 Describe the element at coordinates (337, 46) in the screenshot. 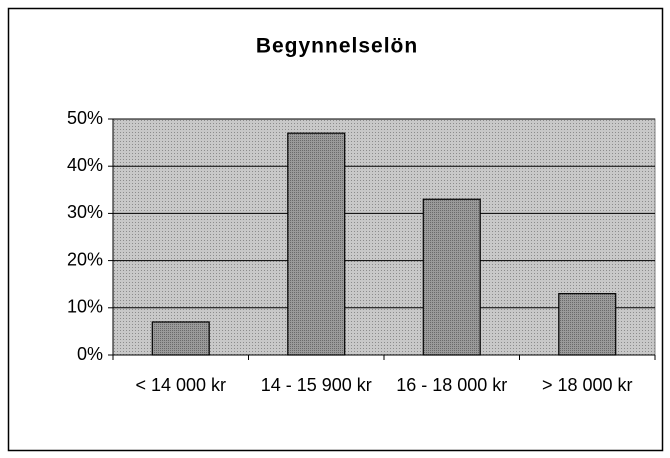

I see `chart-title: Begynnelselön` at that location.